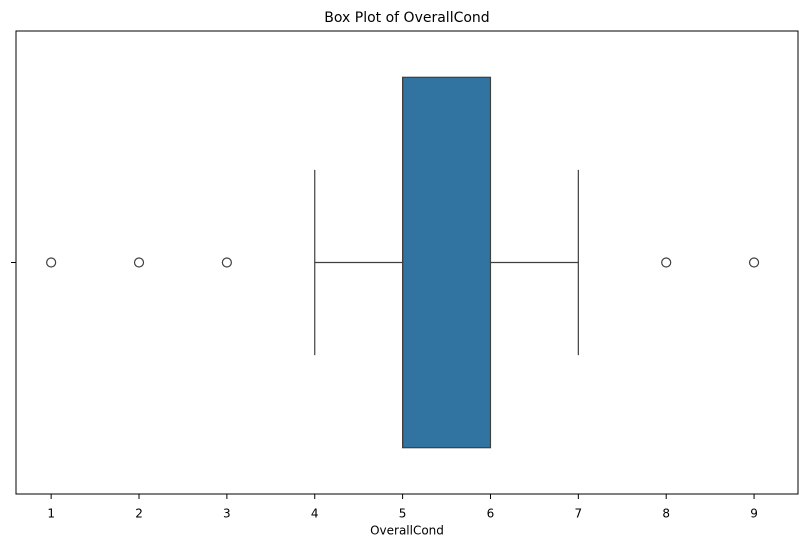  What do you see at coordinates (447, 262) in the screenshot?
I see `box` at bounding box center [447, 262].